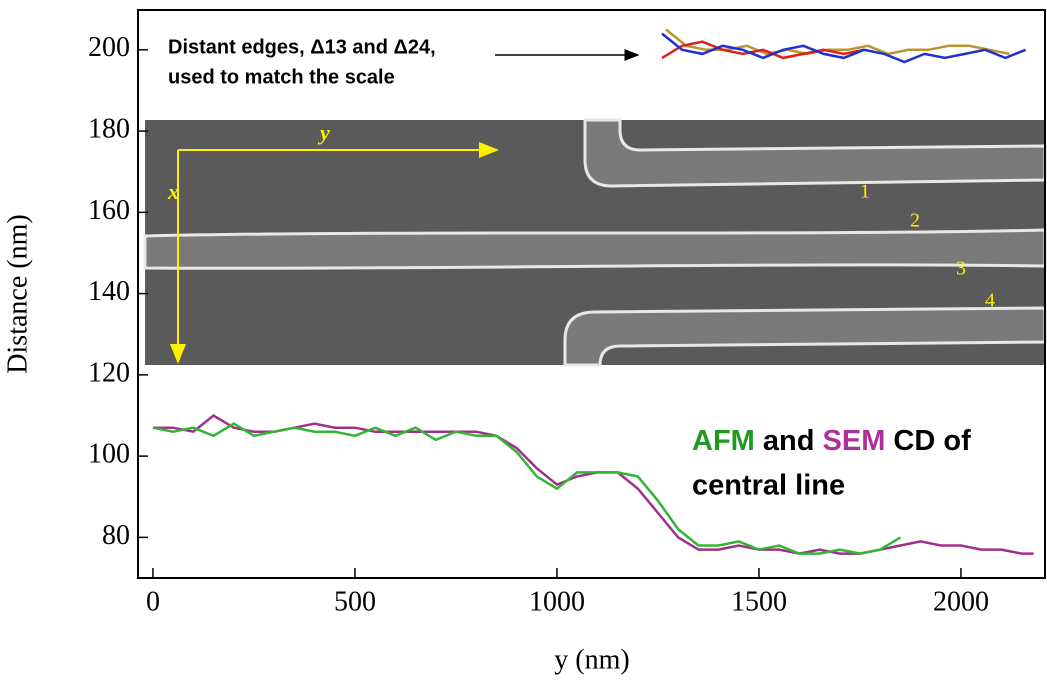 The image size is (1047, 694). Describe the element at coordinates (557, 601) in the screenshot. I see `x-tick-label: 1000` at that location.